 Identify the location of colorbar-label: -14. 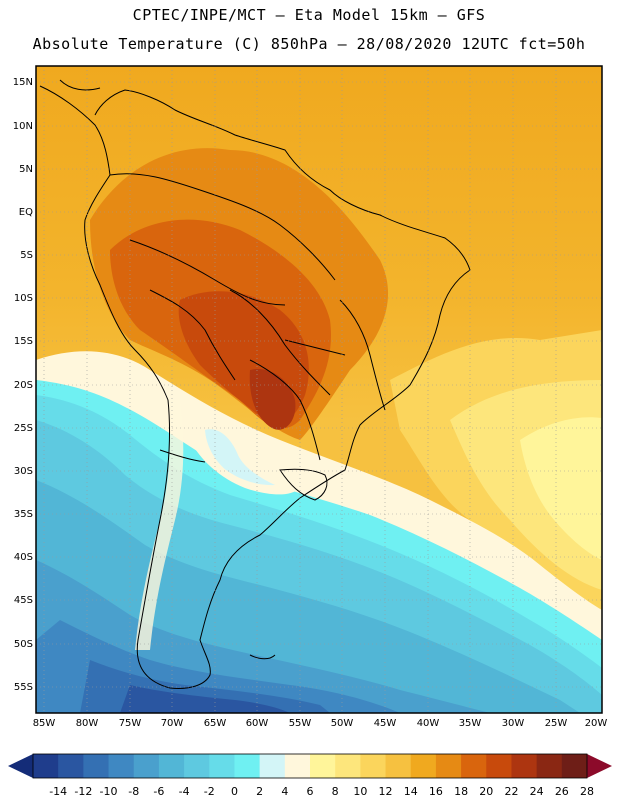
(58, 791).